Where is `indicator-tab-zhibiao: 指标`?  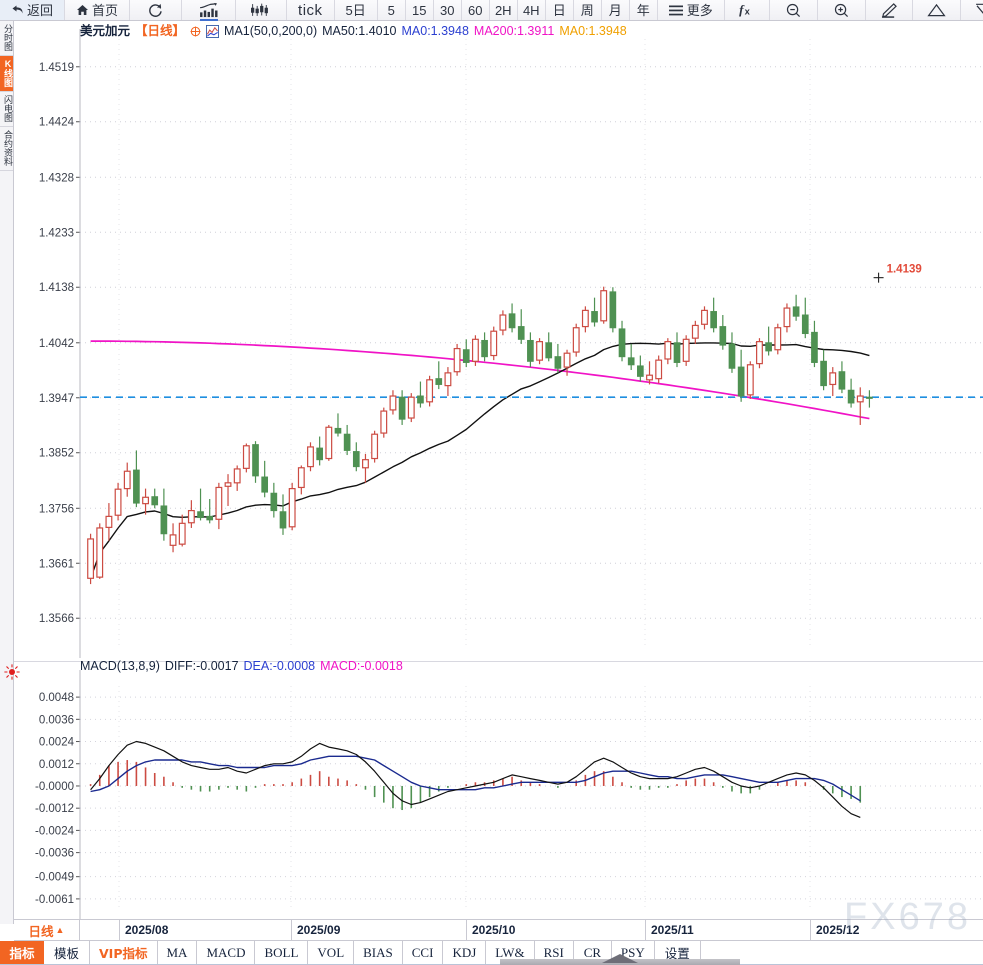
indicator-tab-zhibiao: 指标 is located at coordinates (22, 952).